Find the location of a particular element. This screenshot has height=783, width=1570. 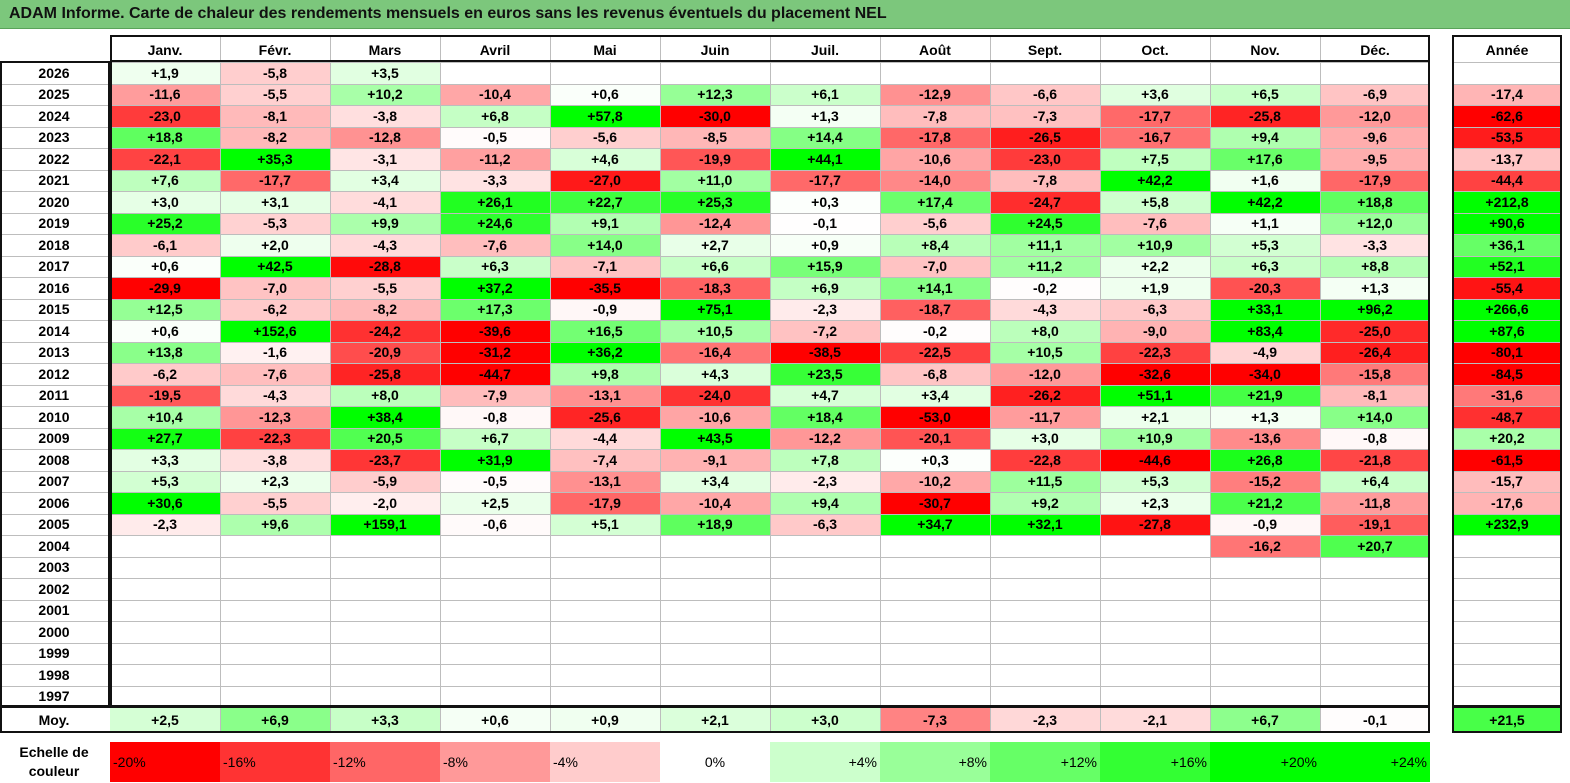

heatmap-cell: -44,6 is located at coordinates (1155, 460).